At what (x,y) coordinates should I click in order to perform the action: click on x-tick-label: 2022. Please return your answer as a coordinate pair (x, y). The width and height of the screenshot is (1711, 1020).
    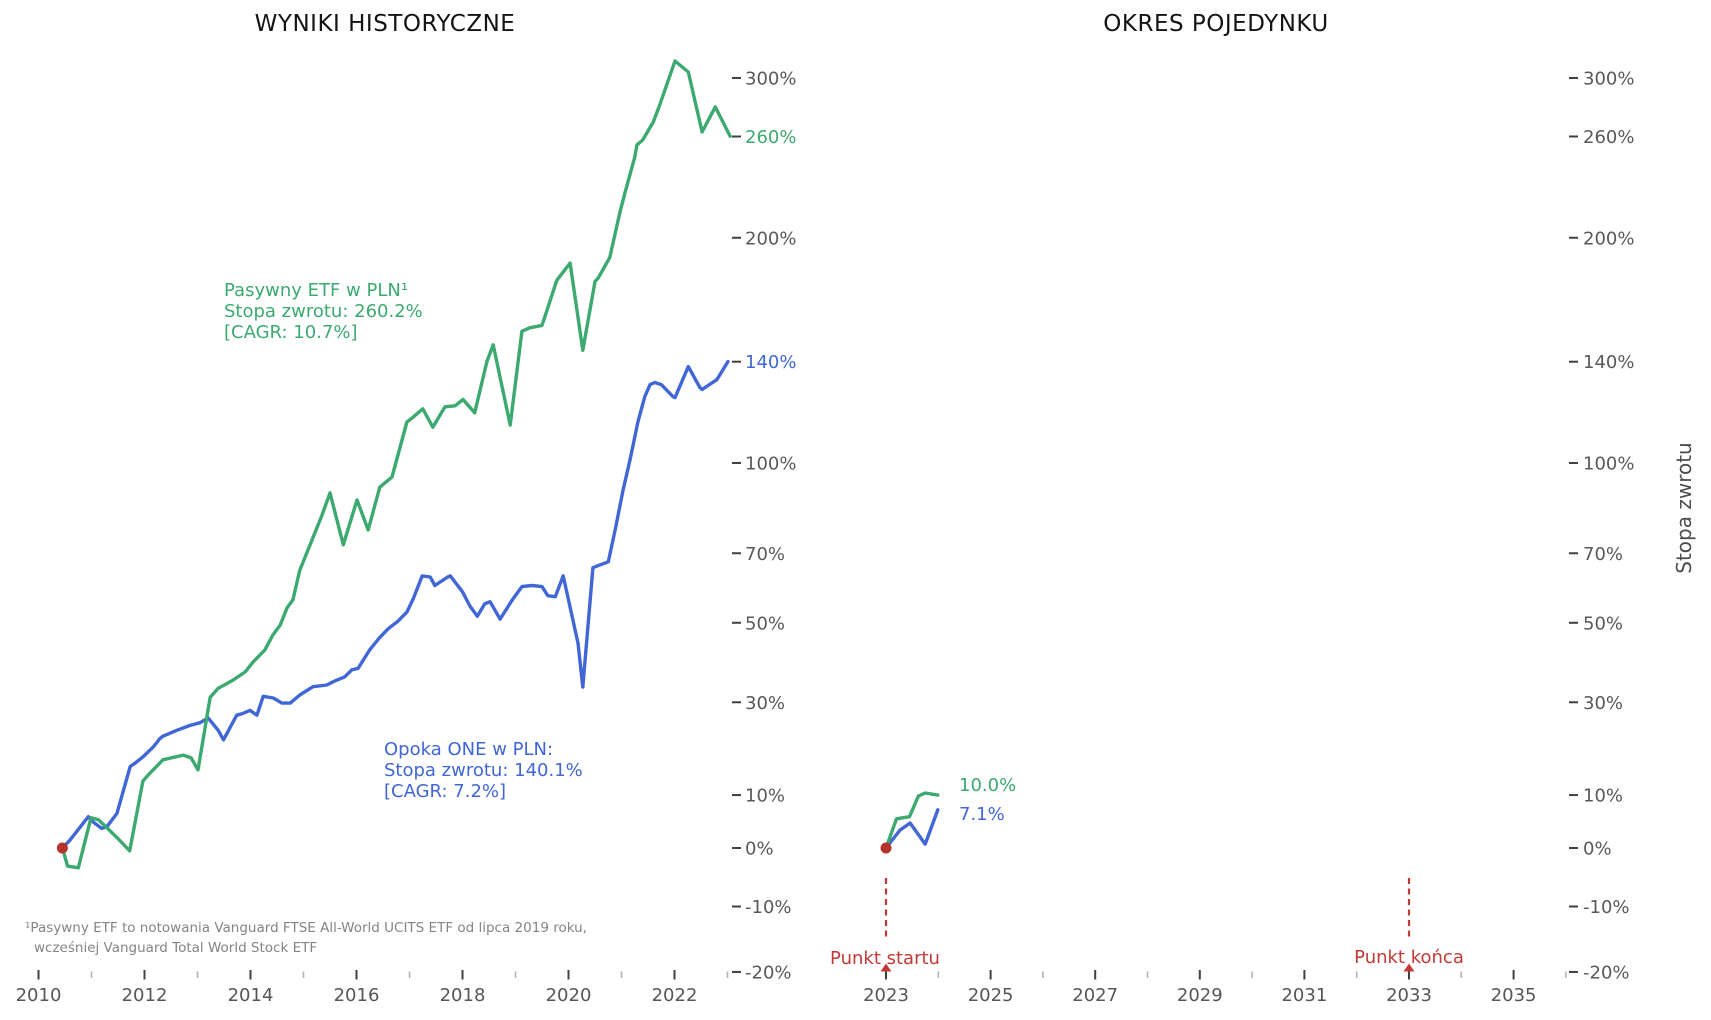
    Looking at the image, I should click on (675, 995).